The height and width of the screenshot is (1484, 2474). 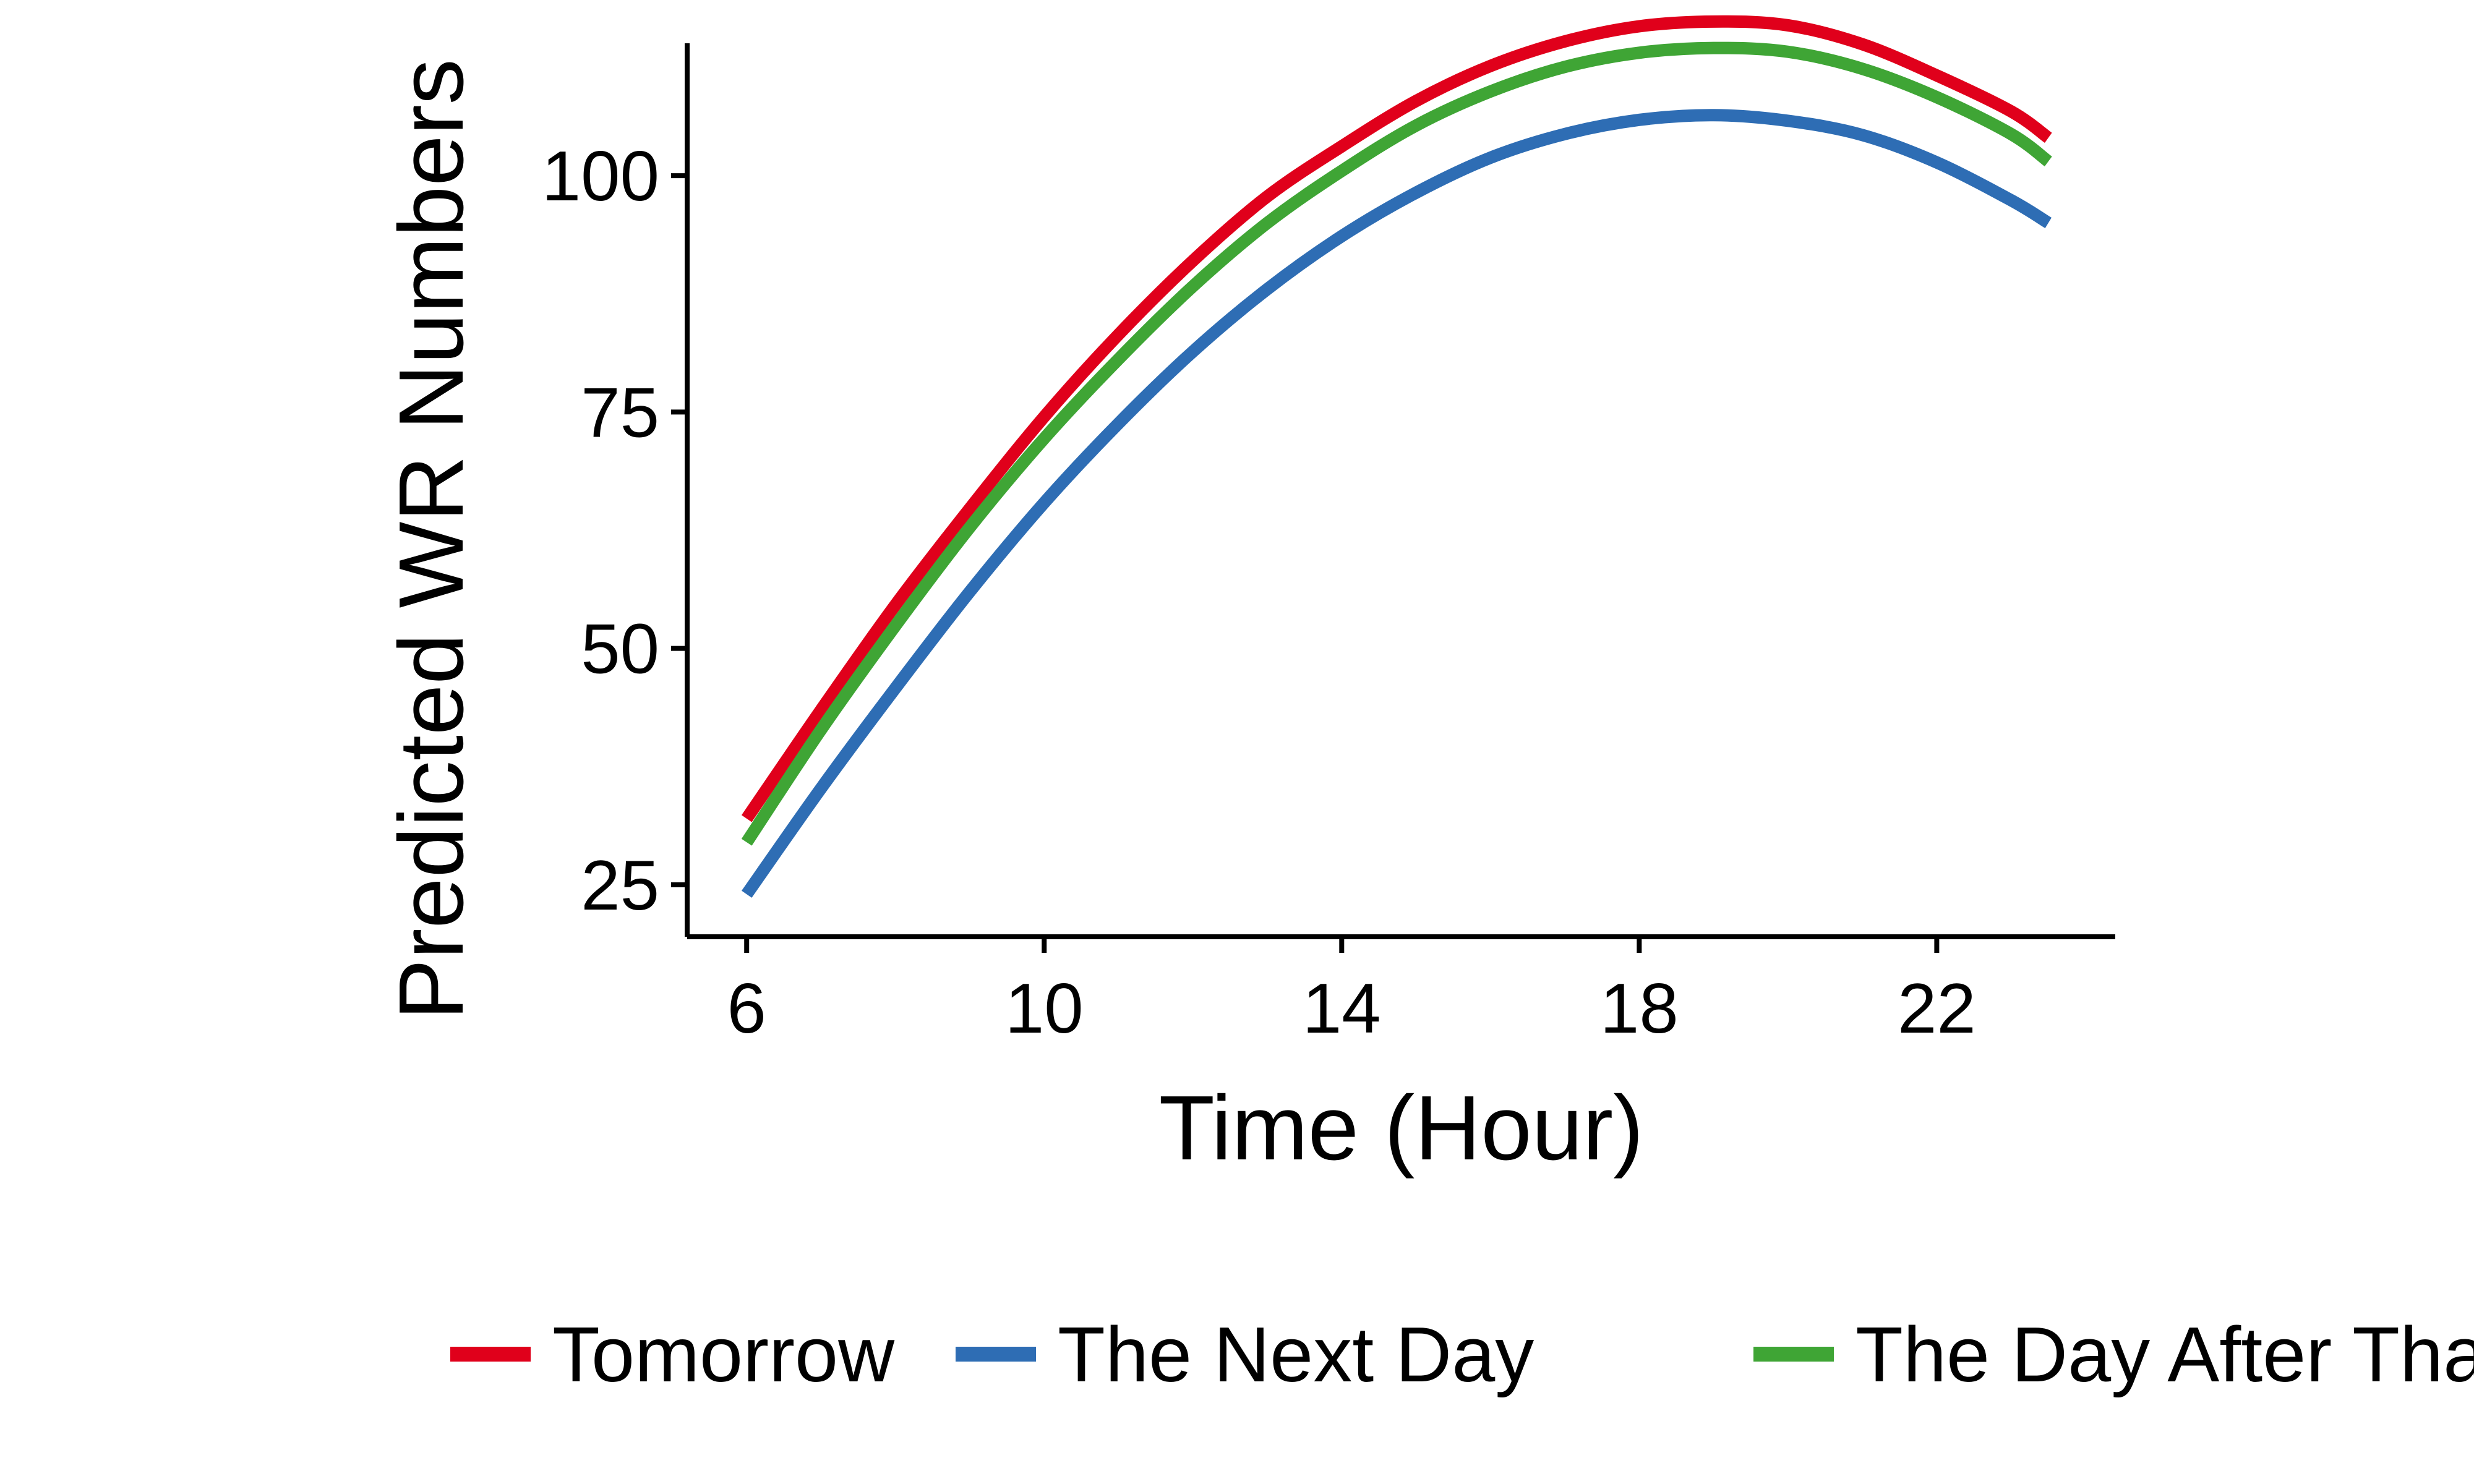 What do you see at coordinates (1044, 1009) in the screenshot?
I see `x-tick-label: 10` at bounding box center [1044, 1009].